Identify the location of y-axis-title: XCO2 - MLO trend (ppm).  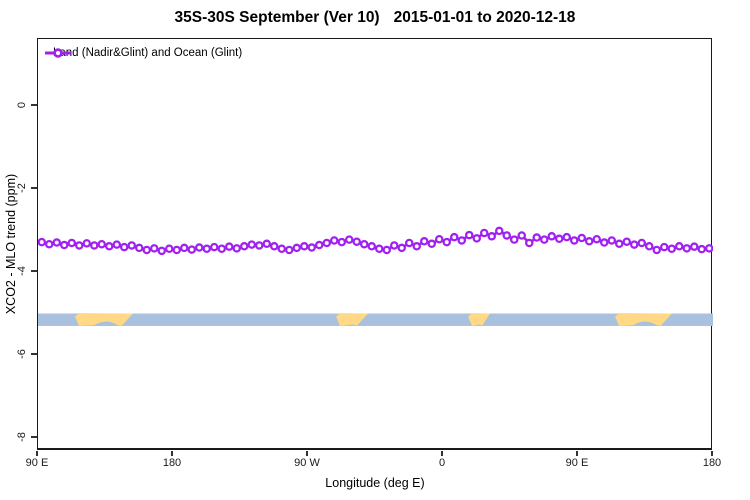
(11, 244).